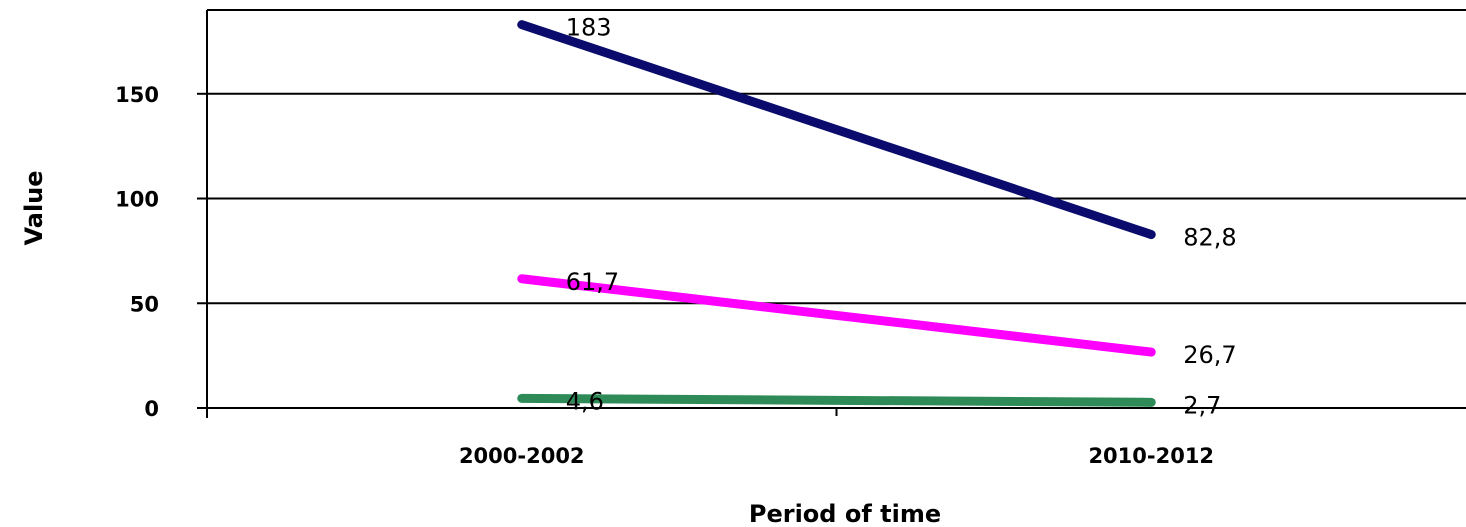 The width and height of the screenshot is (1466, 527). Describe the element at coordinates (137, 200) in the screenshot. I see `y-tick-label: 100` at that location.